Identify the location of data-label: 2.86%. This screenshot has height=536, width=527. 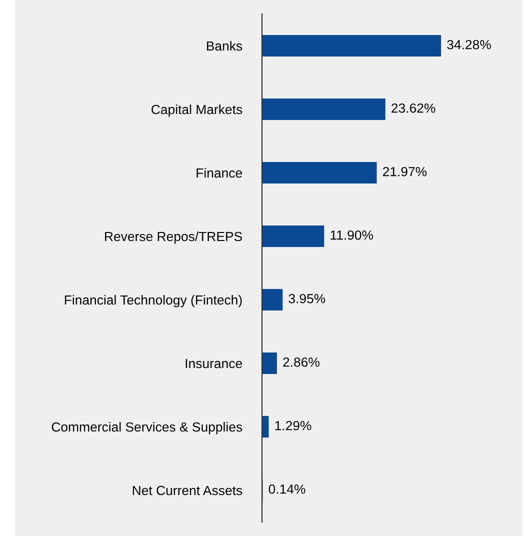
(301, 362).